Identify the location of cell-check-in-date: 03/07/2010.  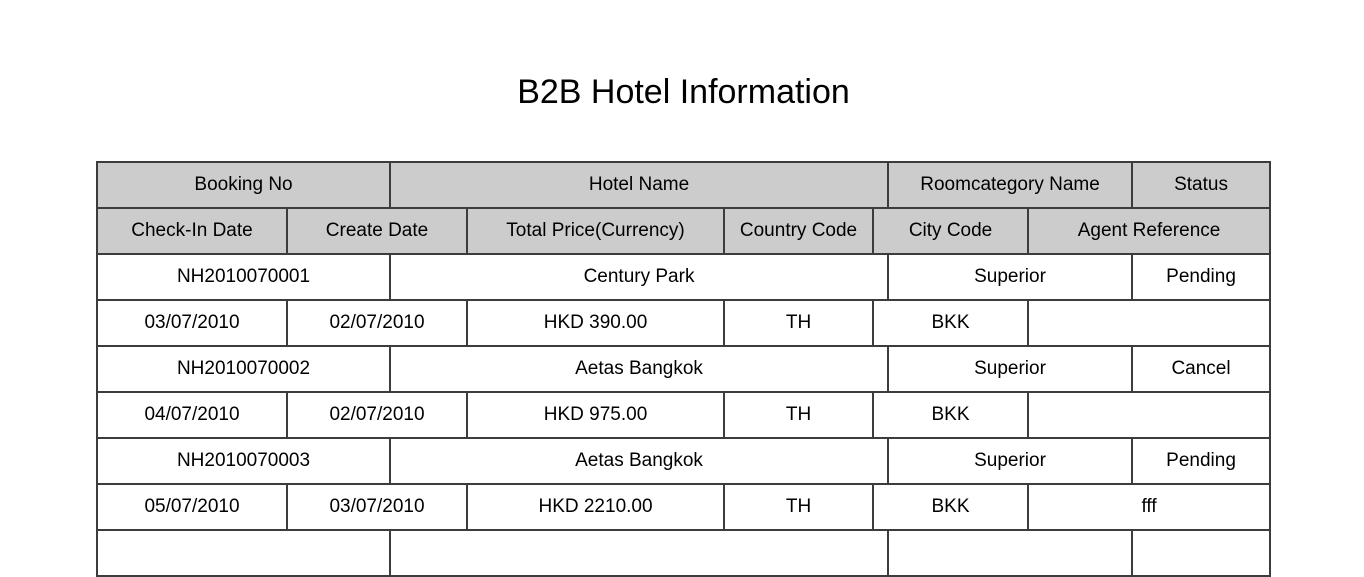
(192, 323).